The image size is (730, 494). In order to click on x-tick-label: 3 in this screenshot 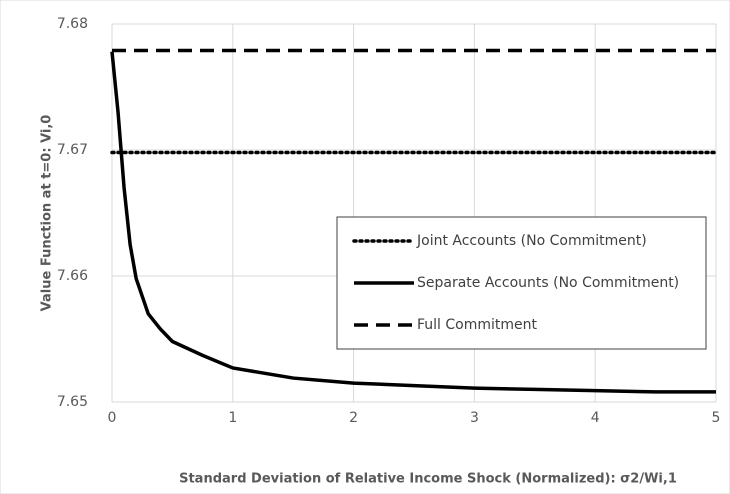, I will do `click(474, 418)`.